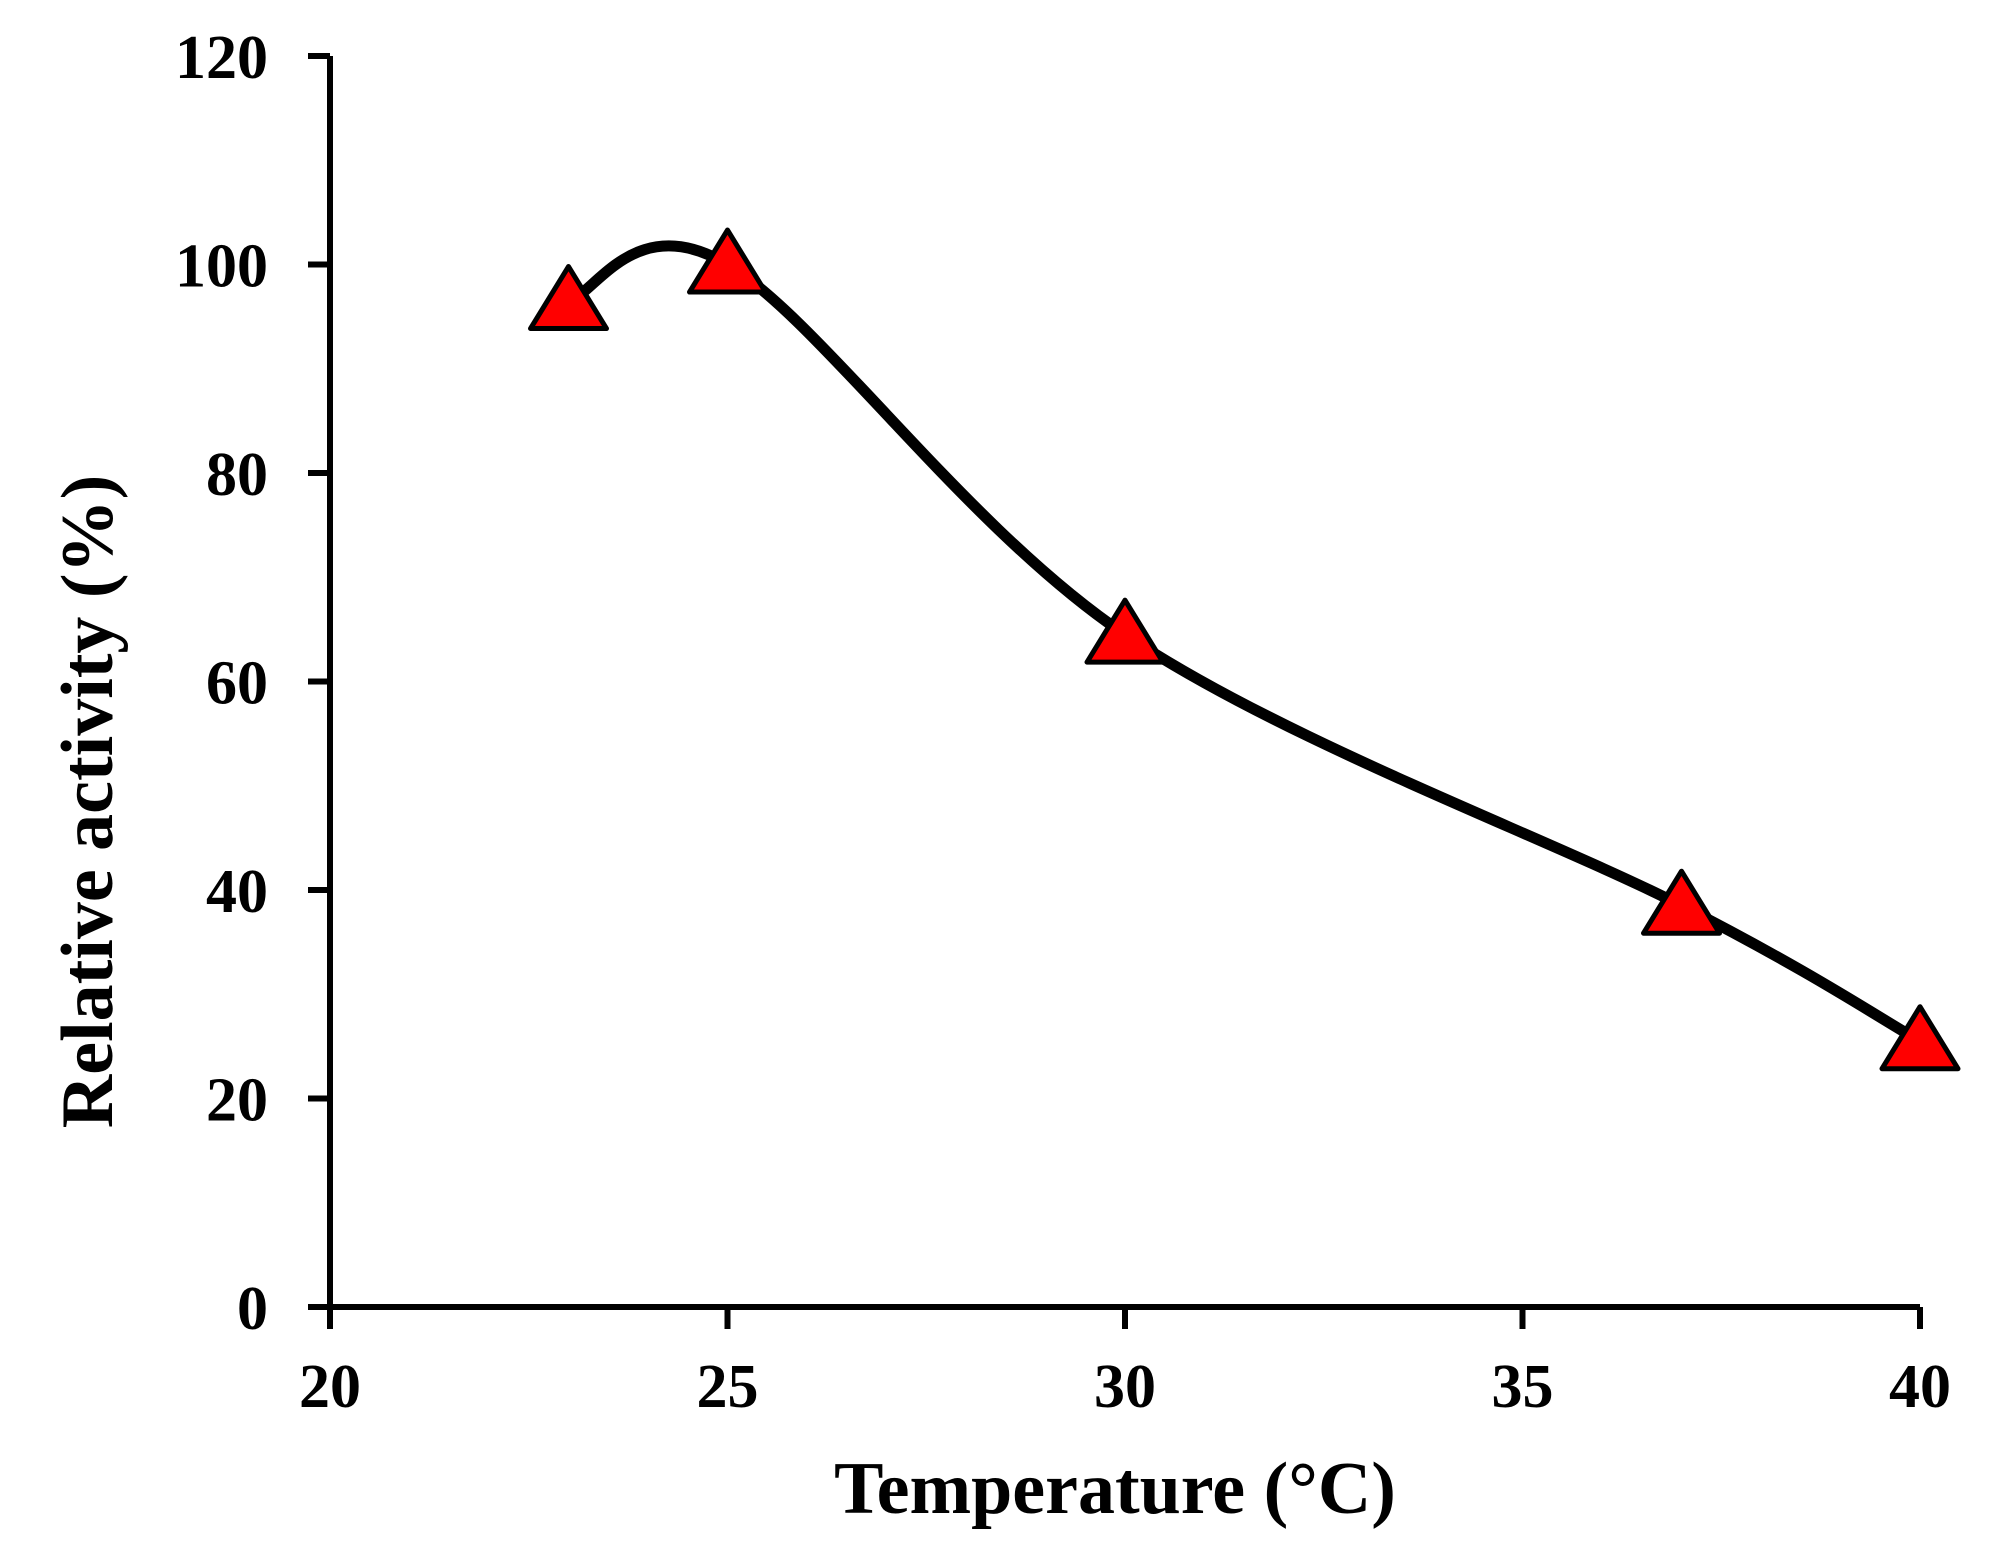 Image resolution: width=1999 pixels, height=1568 pixels. What do you see at coordinates (237, 1101) in the screenshot?
I see `y-tick-label: 20` at bounding box center [237, 1101].